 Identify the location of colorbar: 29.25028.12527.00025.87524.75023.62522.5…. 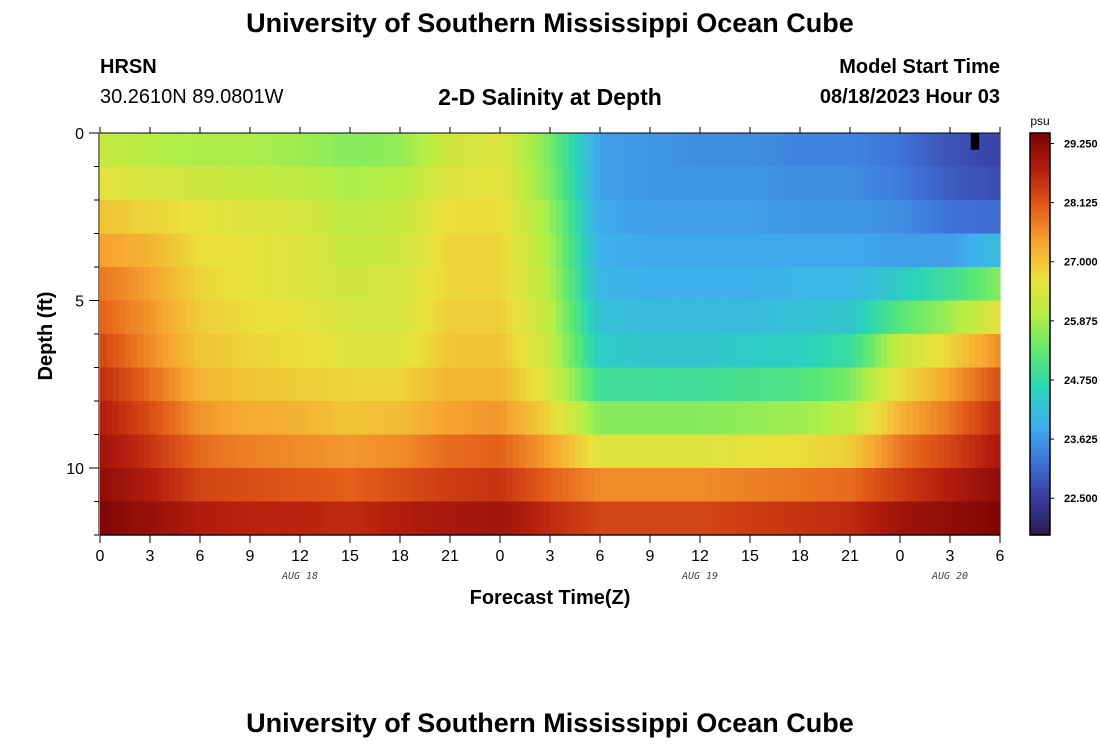
(1063, 325).